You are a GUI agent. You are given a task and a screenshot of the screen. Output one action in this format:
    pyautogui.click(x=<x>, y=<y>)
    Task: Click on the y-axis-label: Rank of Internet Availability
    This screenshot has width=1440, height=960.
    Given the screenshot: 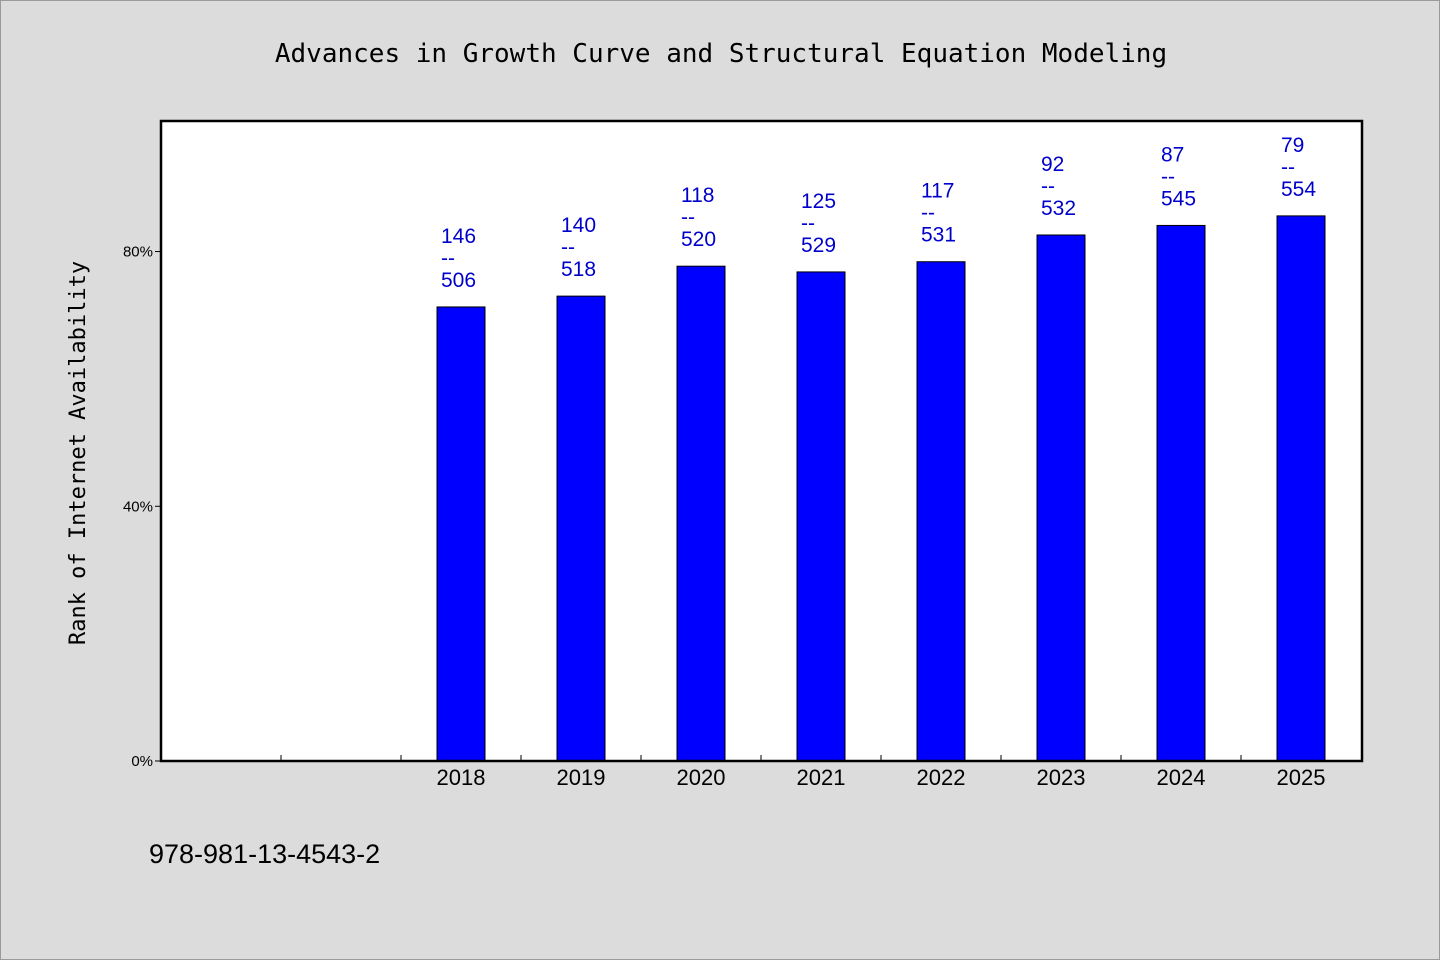 What is the action you would take?
    pyautogui.click(x=78, y=453)
    